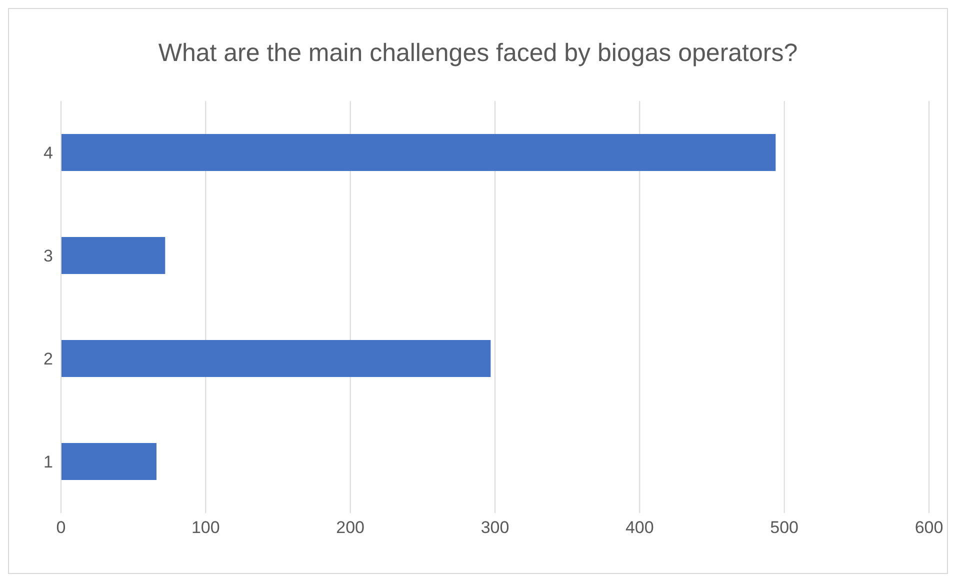 The height and width of the screenshot is (582, 956). I want to click on y-tick-label: 3, so click(48, 256).